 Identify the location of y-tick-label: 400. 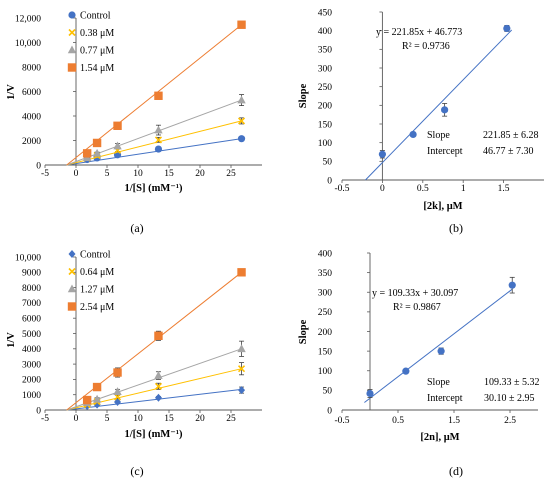
(325, 32).